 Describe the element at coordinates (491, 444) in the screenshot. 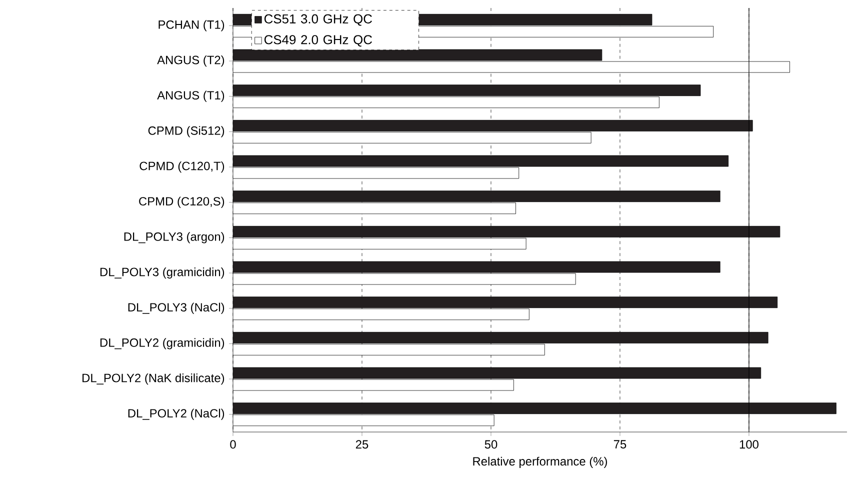

I see `x-tick-label: 50` at that location.